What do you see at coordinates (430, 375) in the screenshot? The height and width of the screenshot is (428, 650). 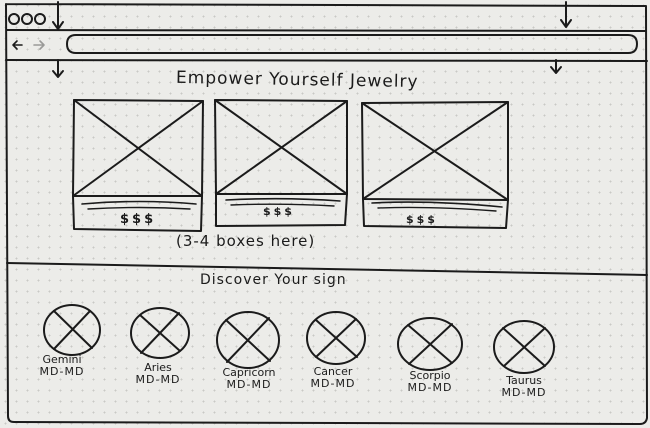 I see `sign-name: Scorpio` at bounding box center [430, 375].